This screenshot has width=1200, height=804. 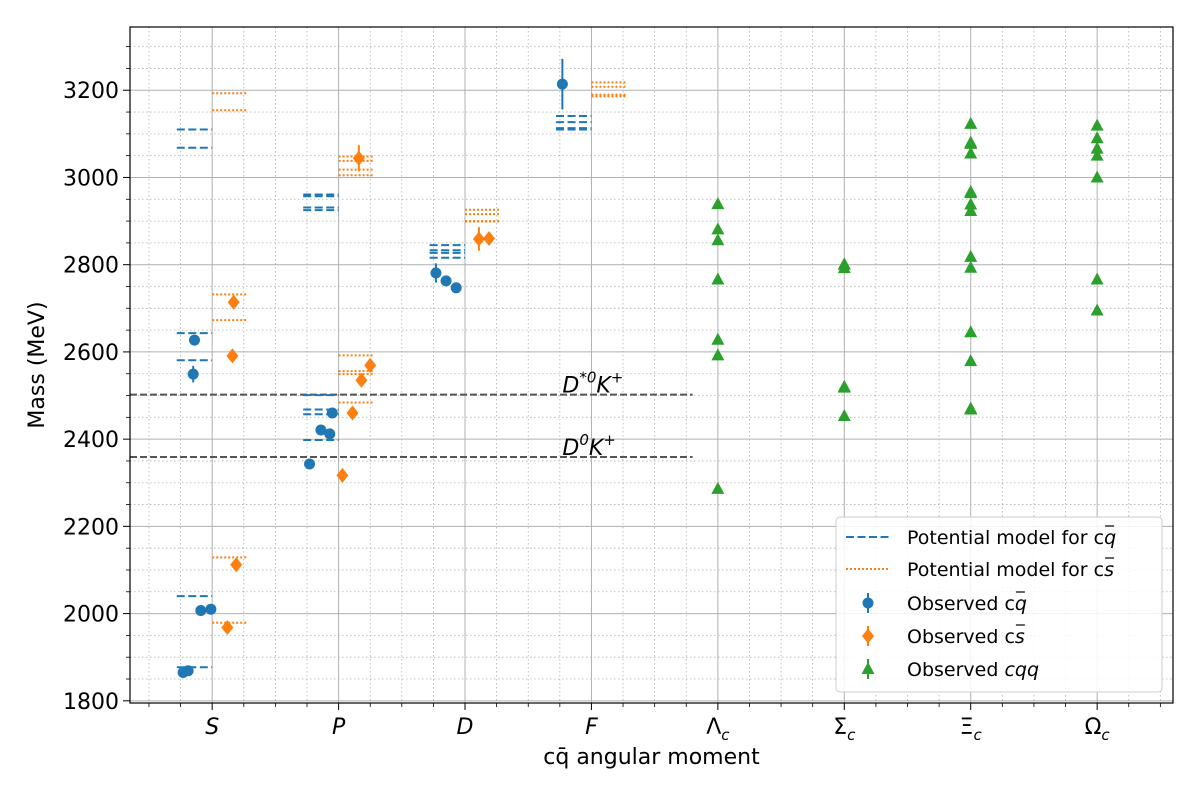 What do you see at coordinates (1109, 570) in the screenshot?
I see `legend-label-quark: s` at bounding box center [1109, 570].